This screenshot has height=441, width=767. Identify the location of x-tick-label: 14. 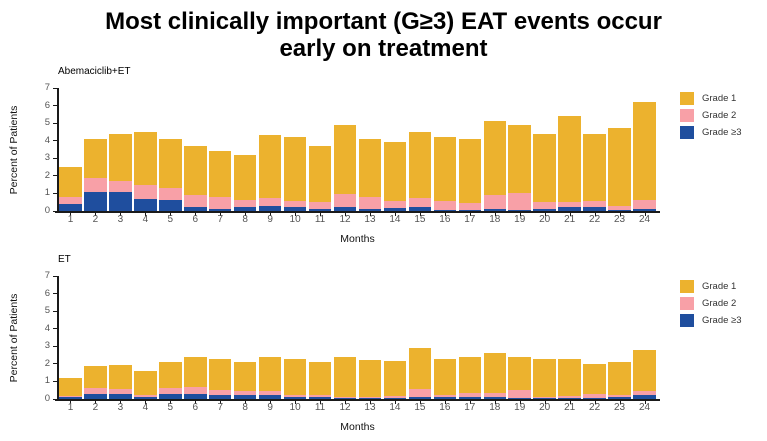
(395, 219).